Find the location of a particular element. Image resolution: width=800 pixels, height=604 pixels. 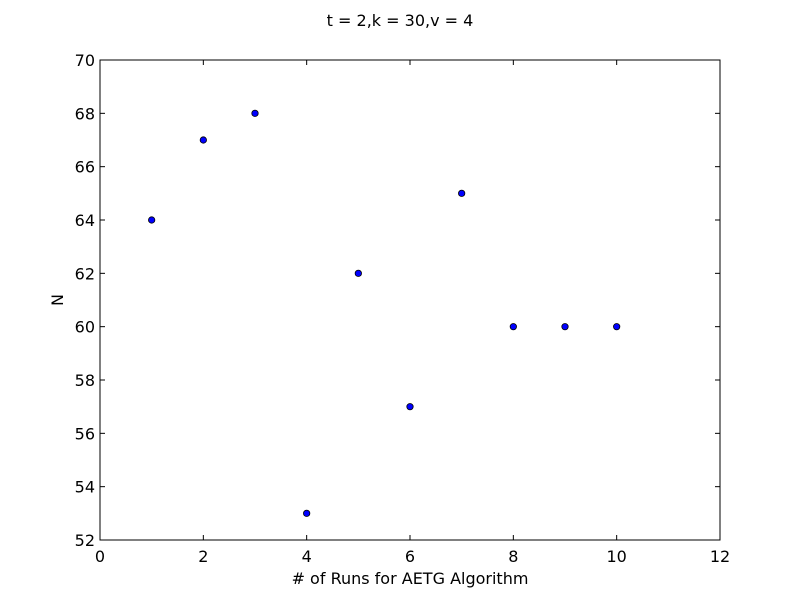

y-axis-label: N is located at coordinates (57, 300).